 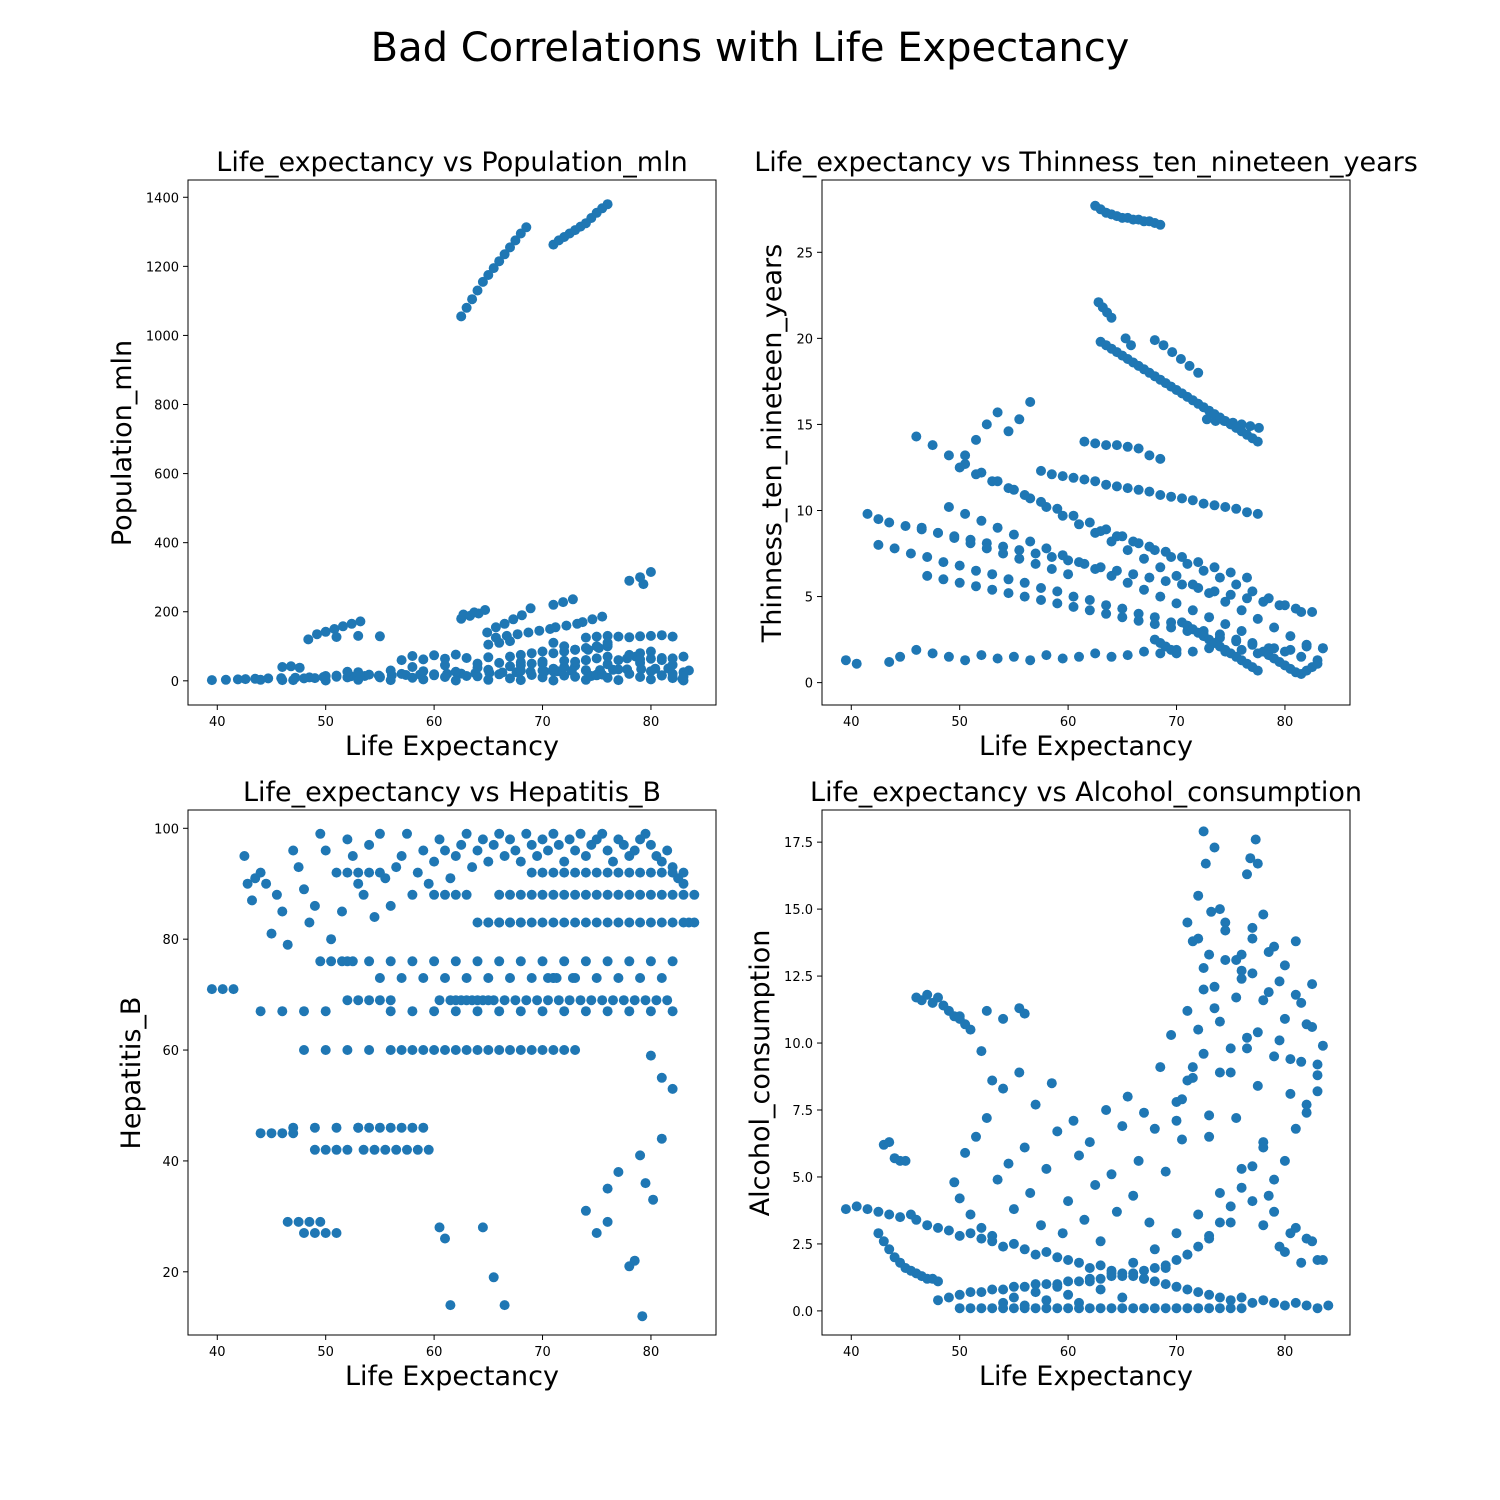 I want to click on data-points, so click(x=450, y=442).